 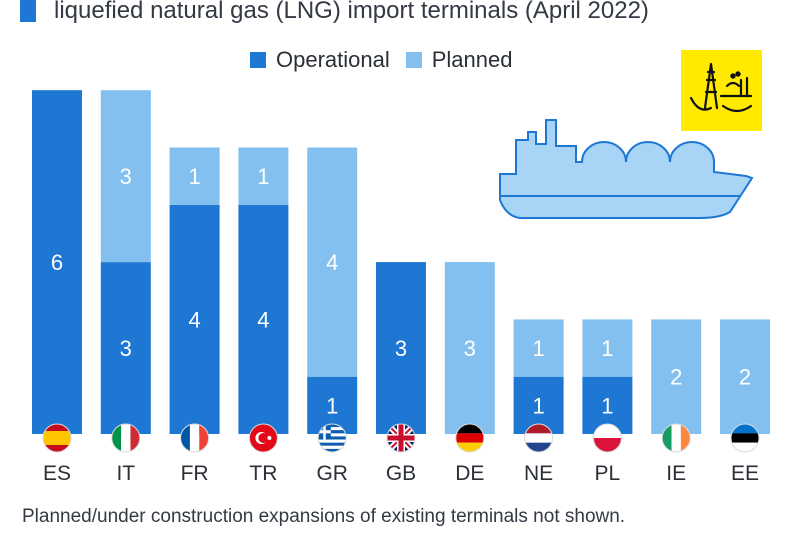 I want to click on legend-label-planned: Planned, so click(x=472, y=59).